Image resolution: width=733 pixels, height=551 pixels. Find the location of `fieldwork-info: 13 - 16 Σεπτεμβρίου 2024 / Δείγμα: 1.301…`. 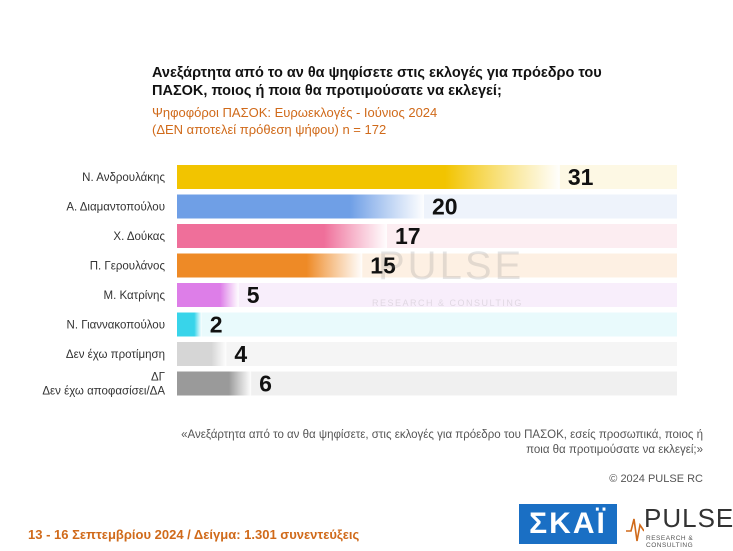

fieldwork-info: 13 - 16 Σεπτεμβρίου 2024 / Δείγμα: 1.301… is located at coordinates (194, 534).